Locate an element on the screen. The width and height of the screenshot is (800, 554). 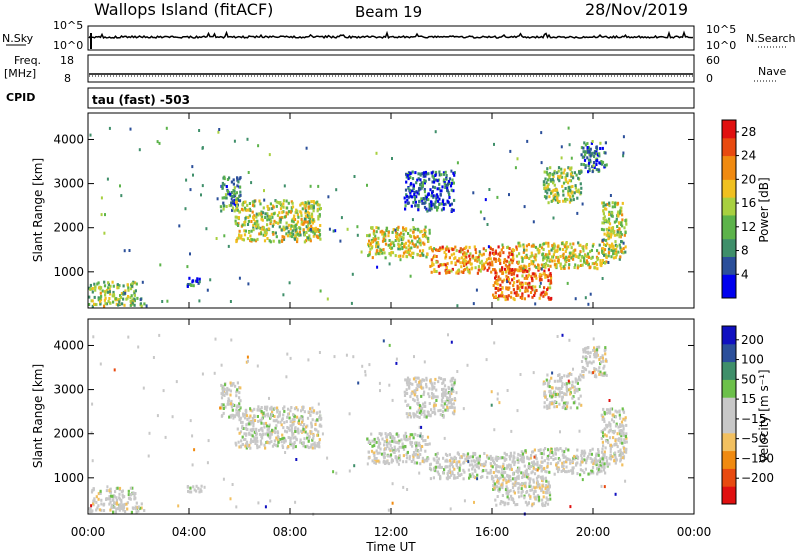
velocity-cell-r0 is located at coordinates (116, 500).